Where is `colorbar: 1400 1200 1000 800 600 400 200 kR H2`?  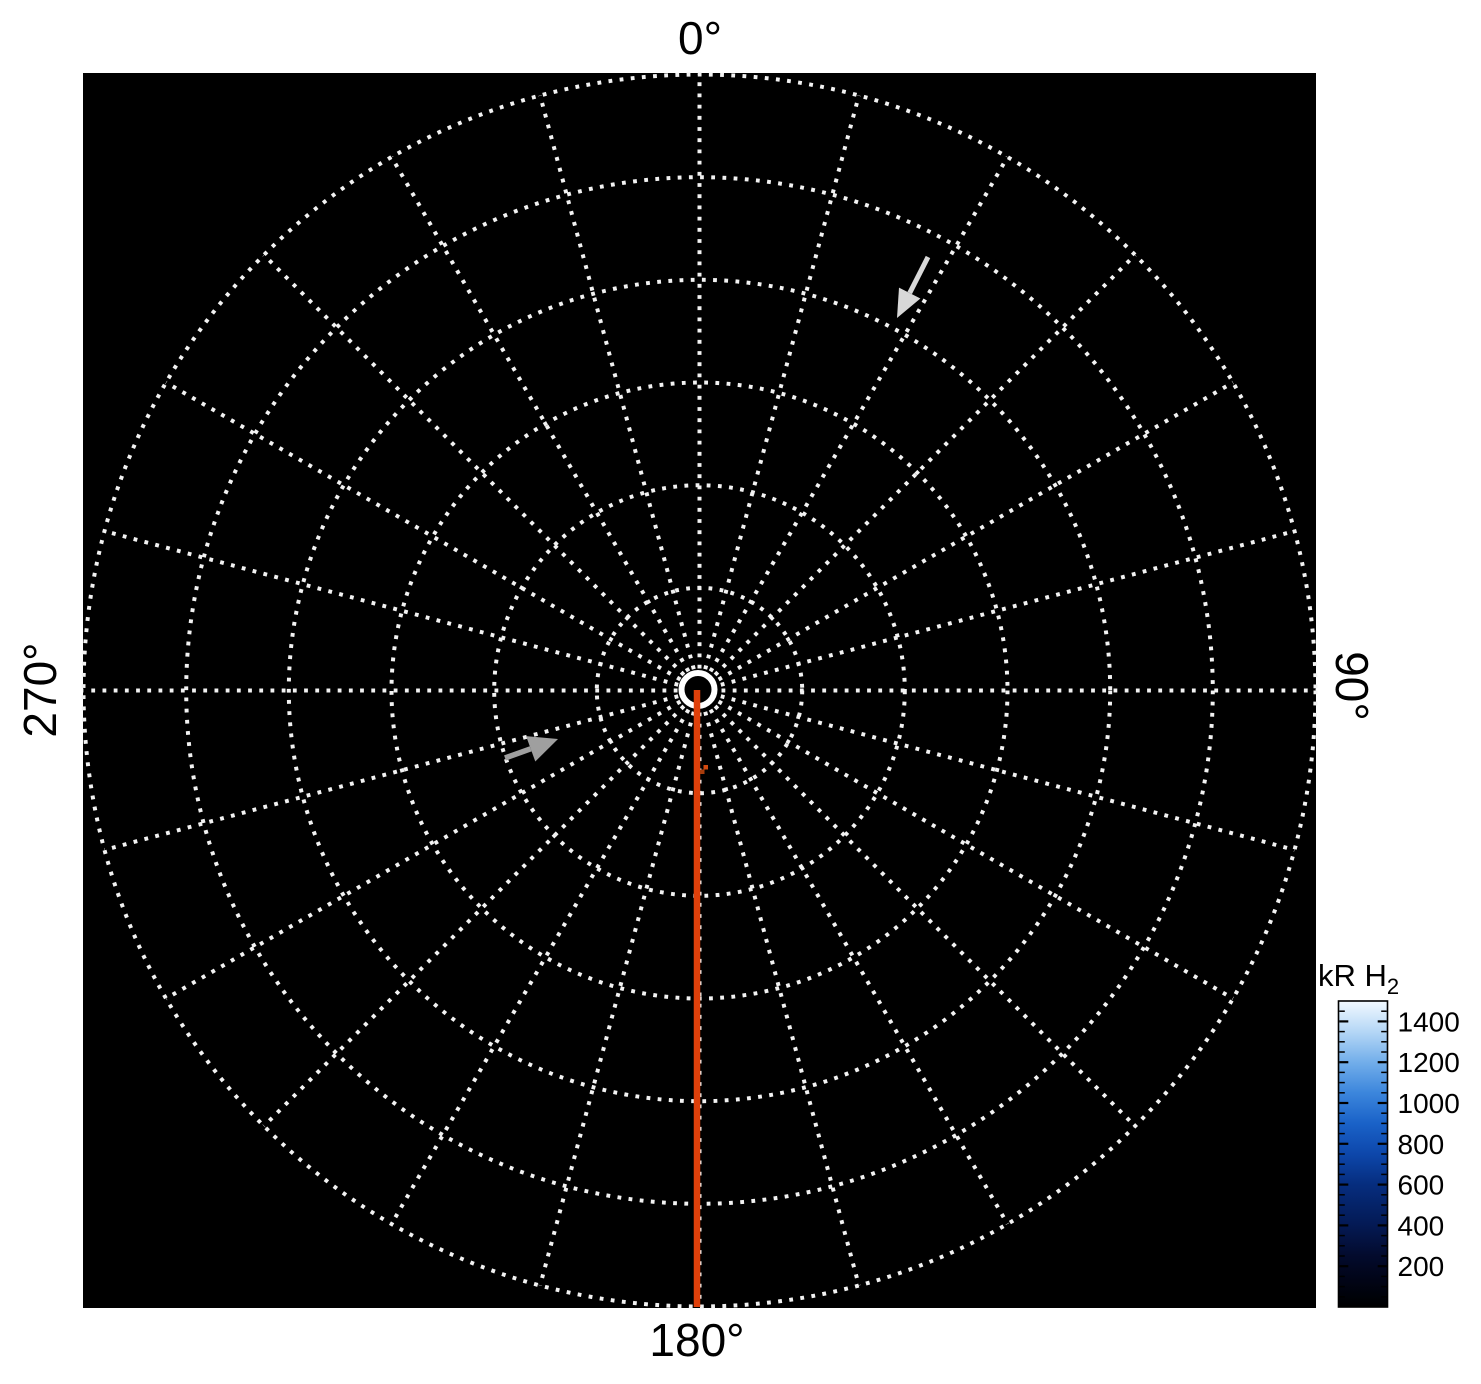
colorbar: 1400 1200 1000 800 600 400 200 kR H2 is located at coordinates (1389, 1133).